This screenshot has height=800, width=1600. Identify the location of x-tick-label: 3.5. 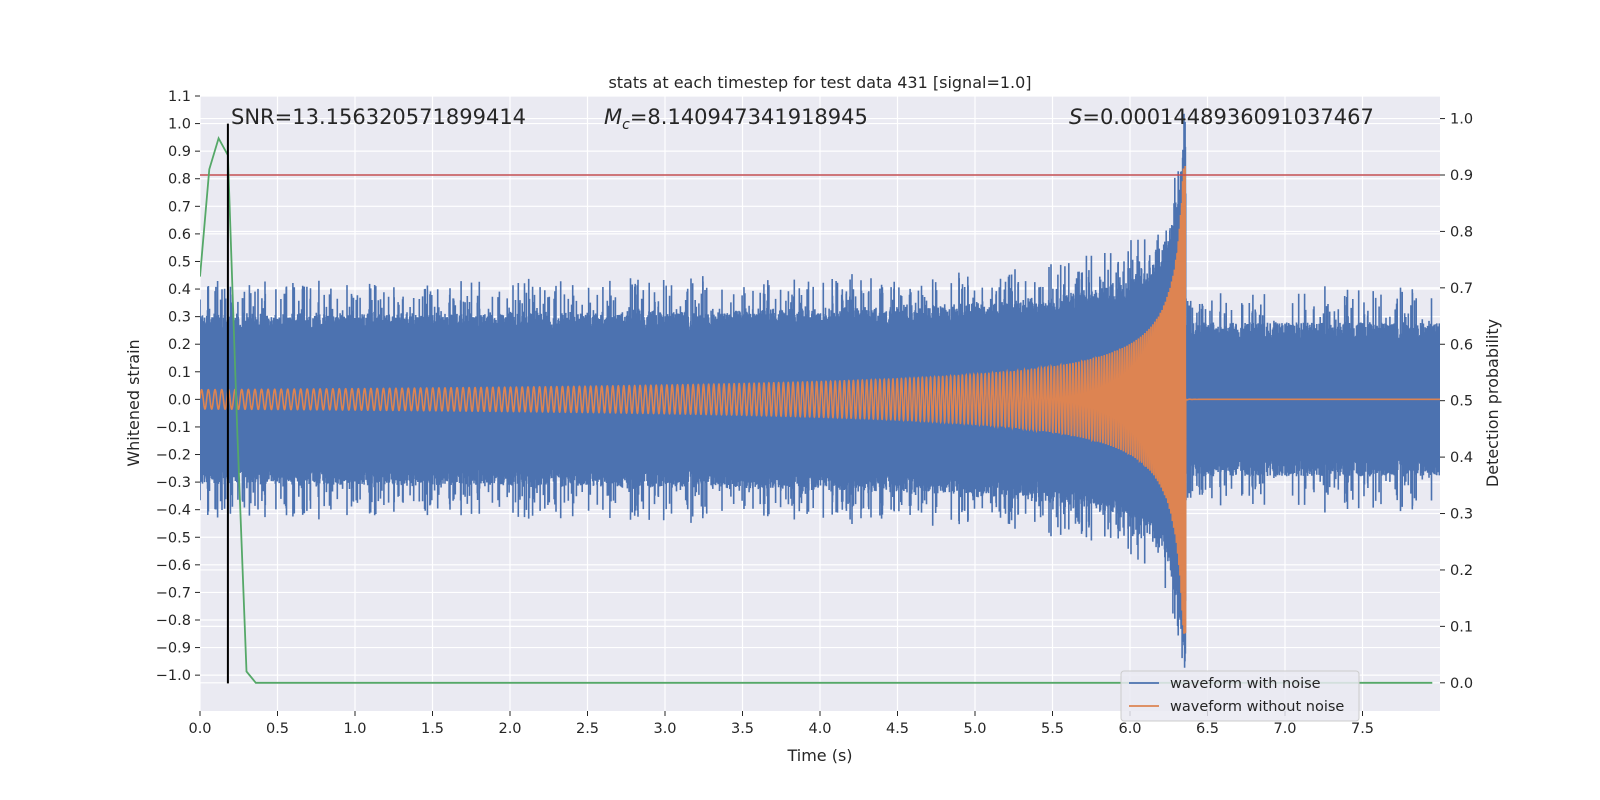
(742, 729).